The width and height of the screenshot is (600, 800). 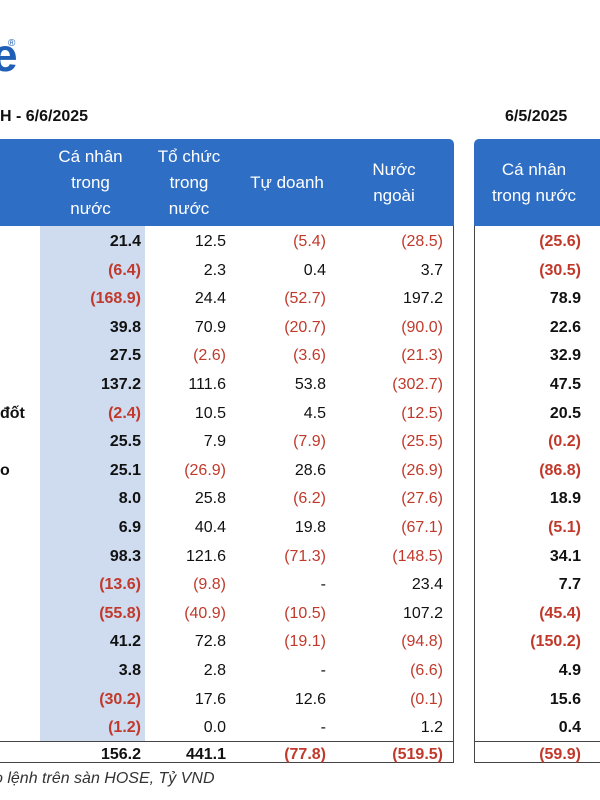 I want to click on cell-tu-doanh: 19.8, so click(x=310, y=527).